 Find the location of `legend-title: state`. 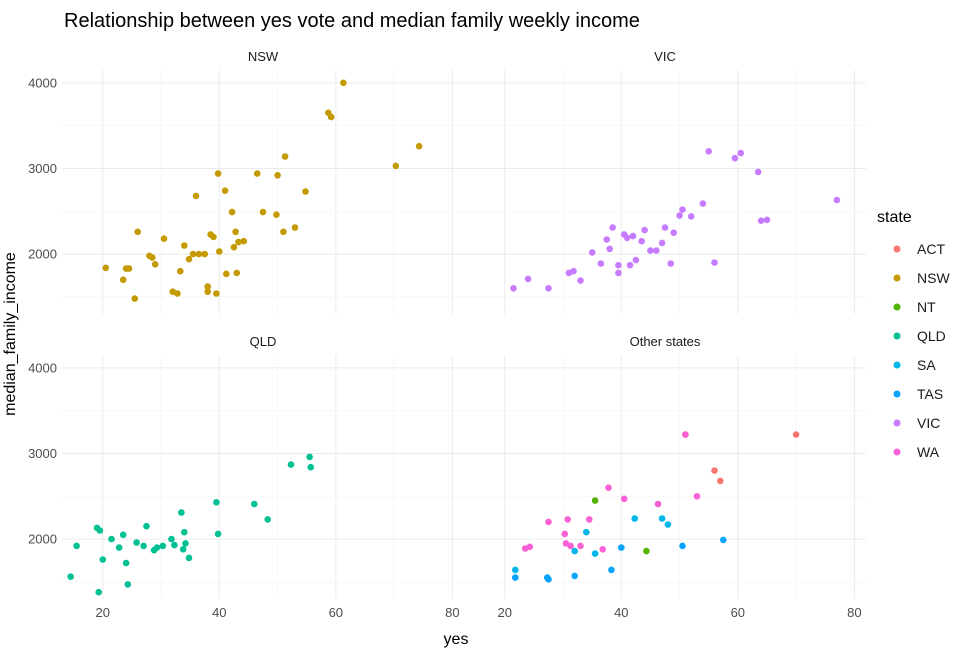

legend-title: state is located at coordinates (894, 217).